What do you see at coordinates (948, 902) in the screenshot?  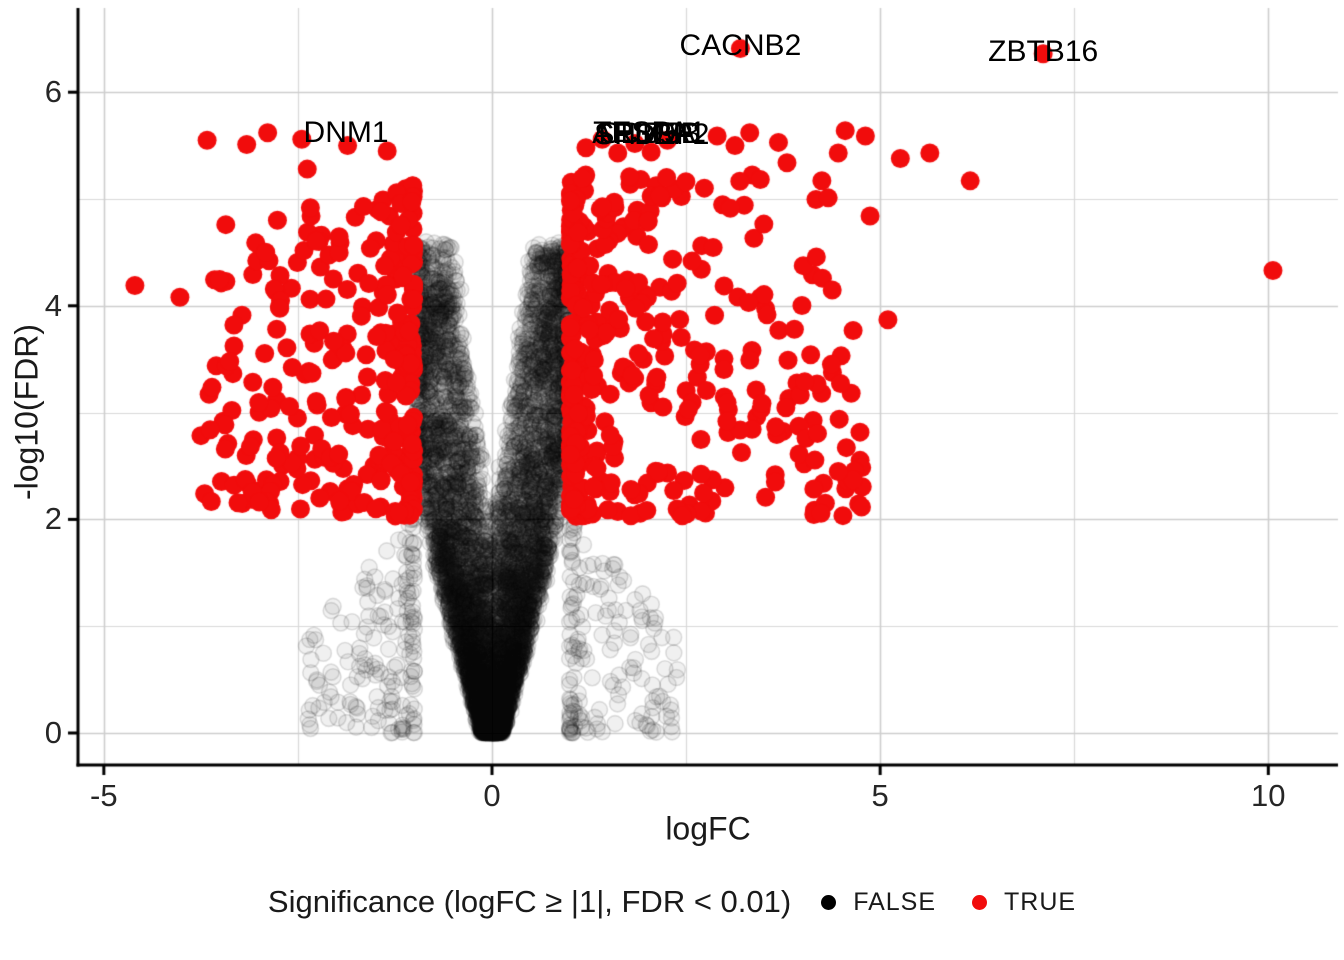 I see `legend-items: FALSE TRUE` at bounding box center [948, 902].